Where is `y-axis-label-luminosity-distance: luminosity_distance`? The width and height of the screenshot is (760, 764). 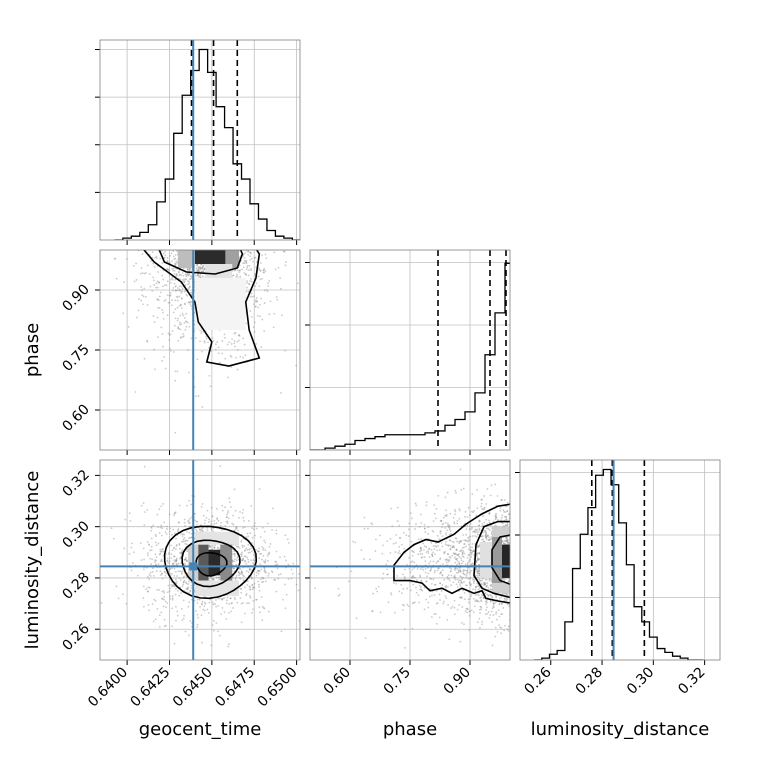
y-axis-label-luminosity-distance: luminosity_distance is located at coordinates (32, 560).